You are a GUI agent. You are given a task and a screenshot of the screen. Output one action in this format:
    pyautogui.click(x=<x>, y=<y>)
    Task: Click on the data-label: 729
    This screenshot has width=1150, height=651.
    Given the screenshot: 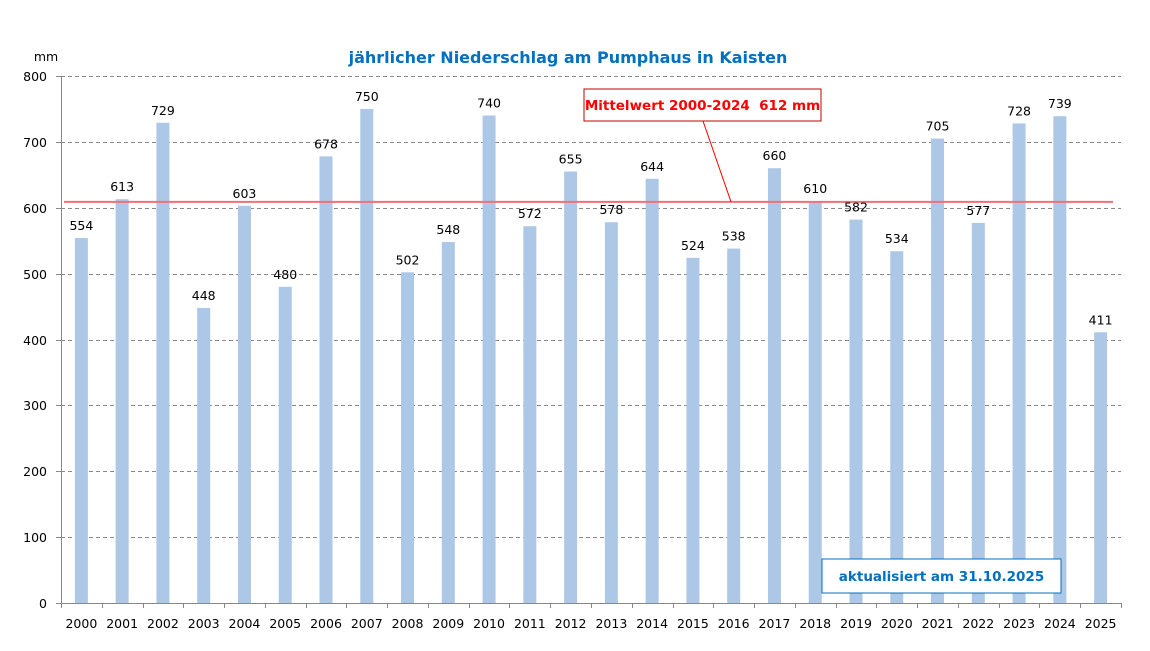 What is the action you would take?
    pyautogui.click(x=163, y=110)
    